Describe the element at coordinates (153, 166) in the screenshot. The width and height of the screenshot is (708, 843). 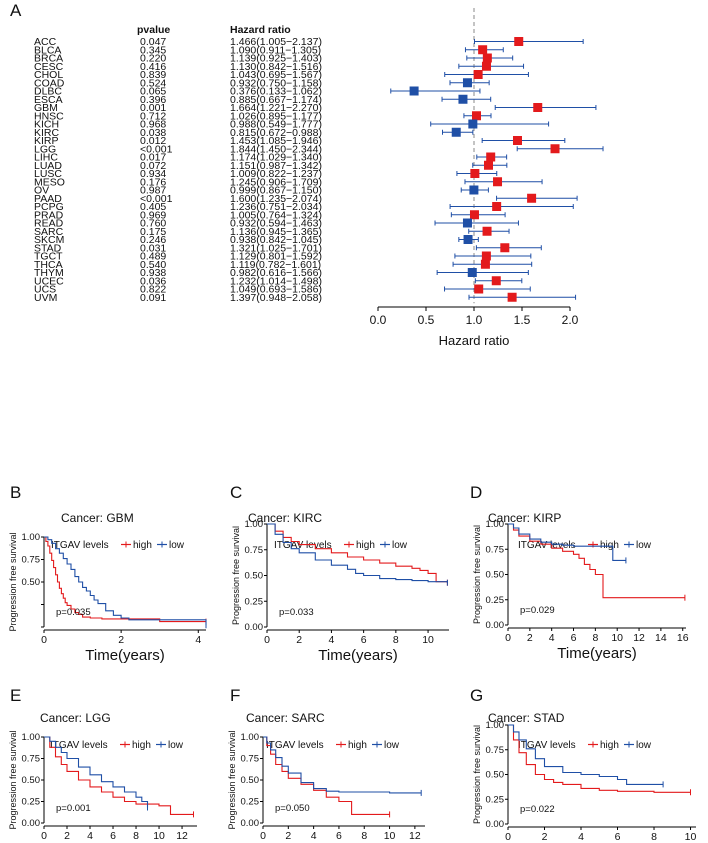
I see `pvalue-value: 0.072` at that location.